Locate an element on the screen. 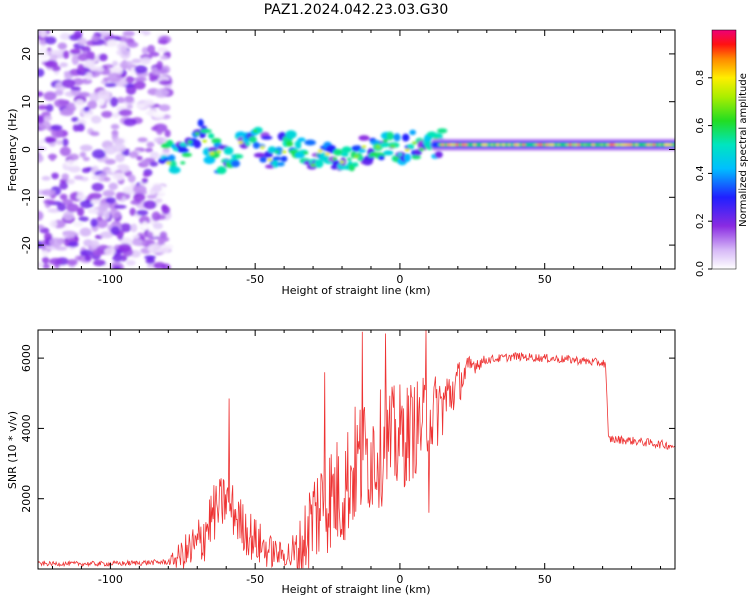 This screenshot has width=750, height=600. colorbar-tick-label: 0.0 is located at coordinates (700, 269).